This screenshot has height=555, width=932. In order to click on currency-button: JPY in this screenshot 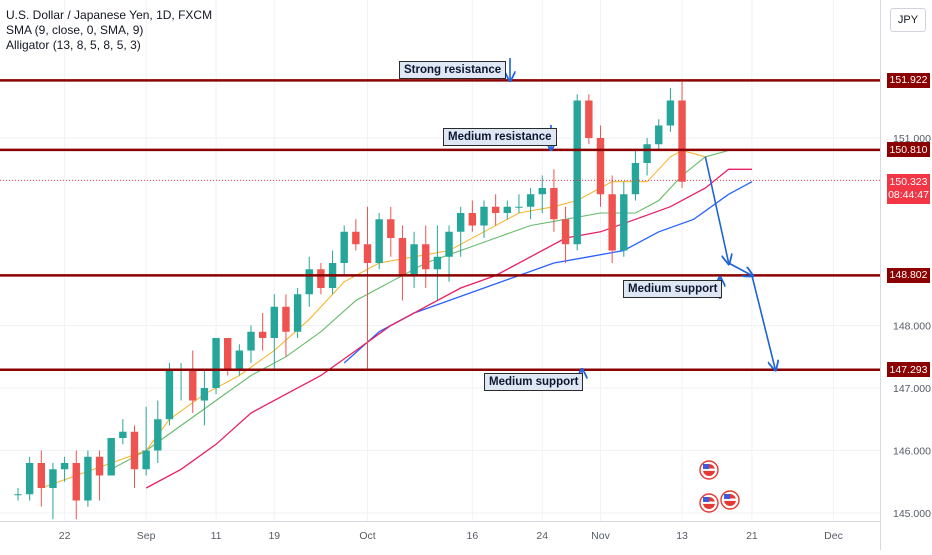, I will do `click(908, 20)`.